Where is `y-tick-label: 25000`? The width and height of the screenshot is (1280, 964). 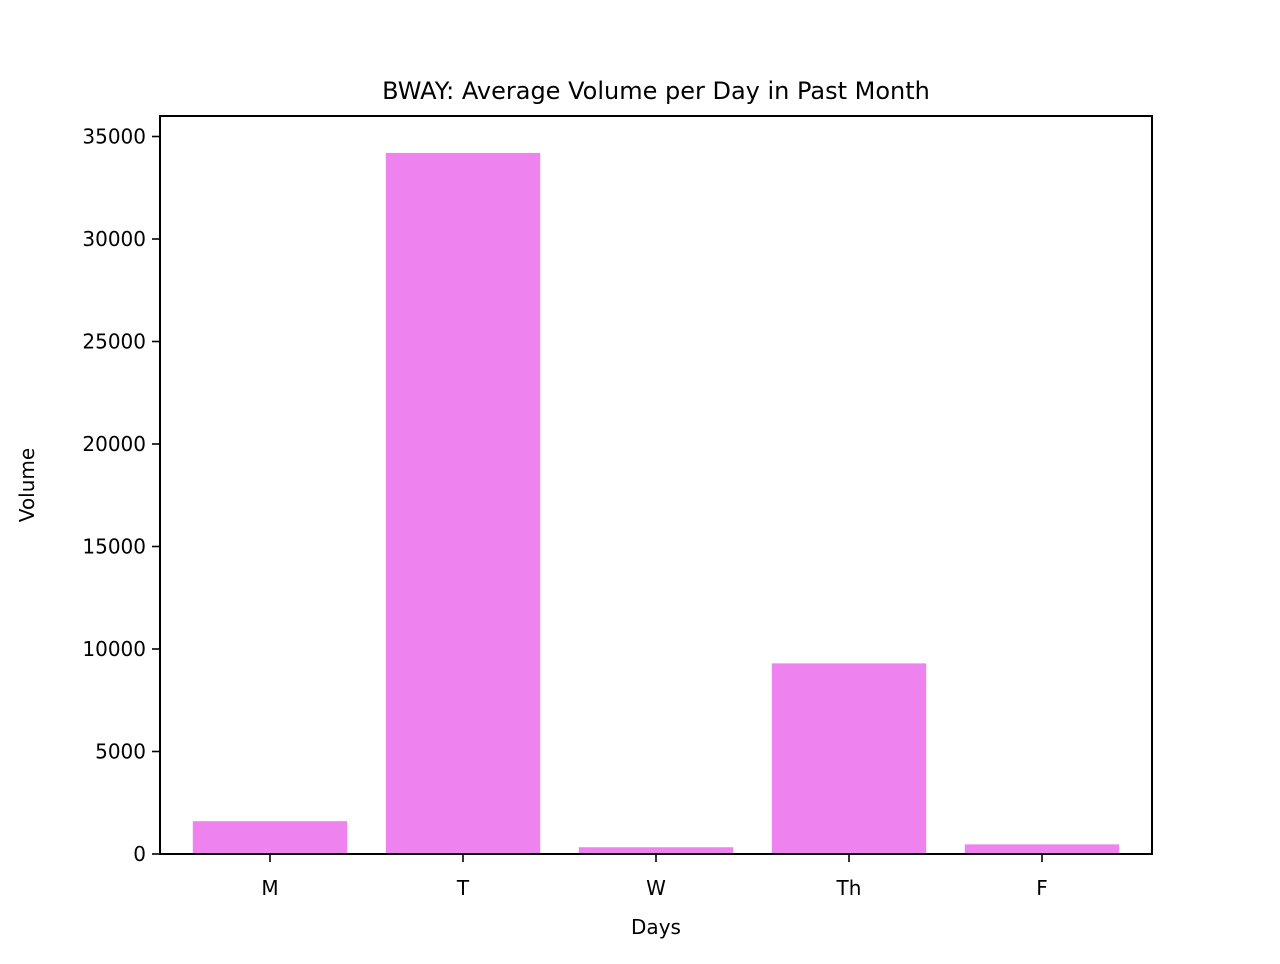
y-tick-label: 25000 is located at coordinates (114, 342).